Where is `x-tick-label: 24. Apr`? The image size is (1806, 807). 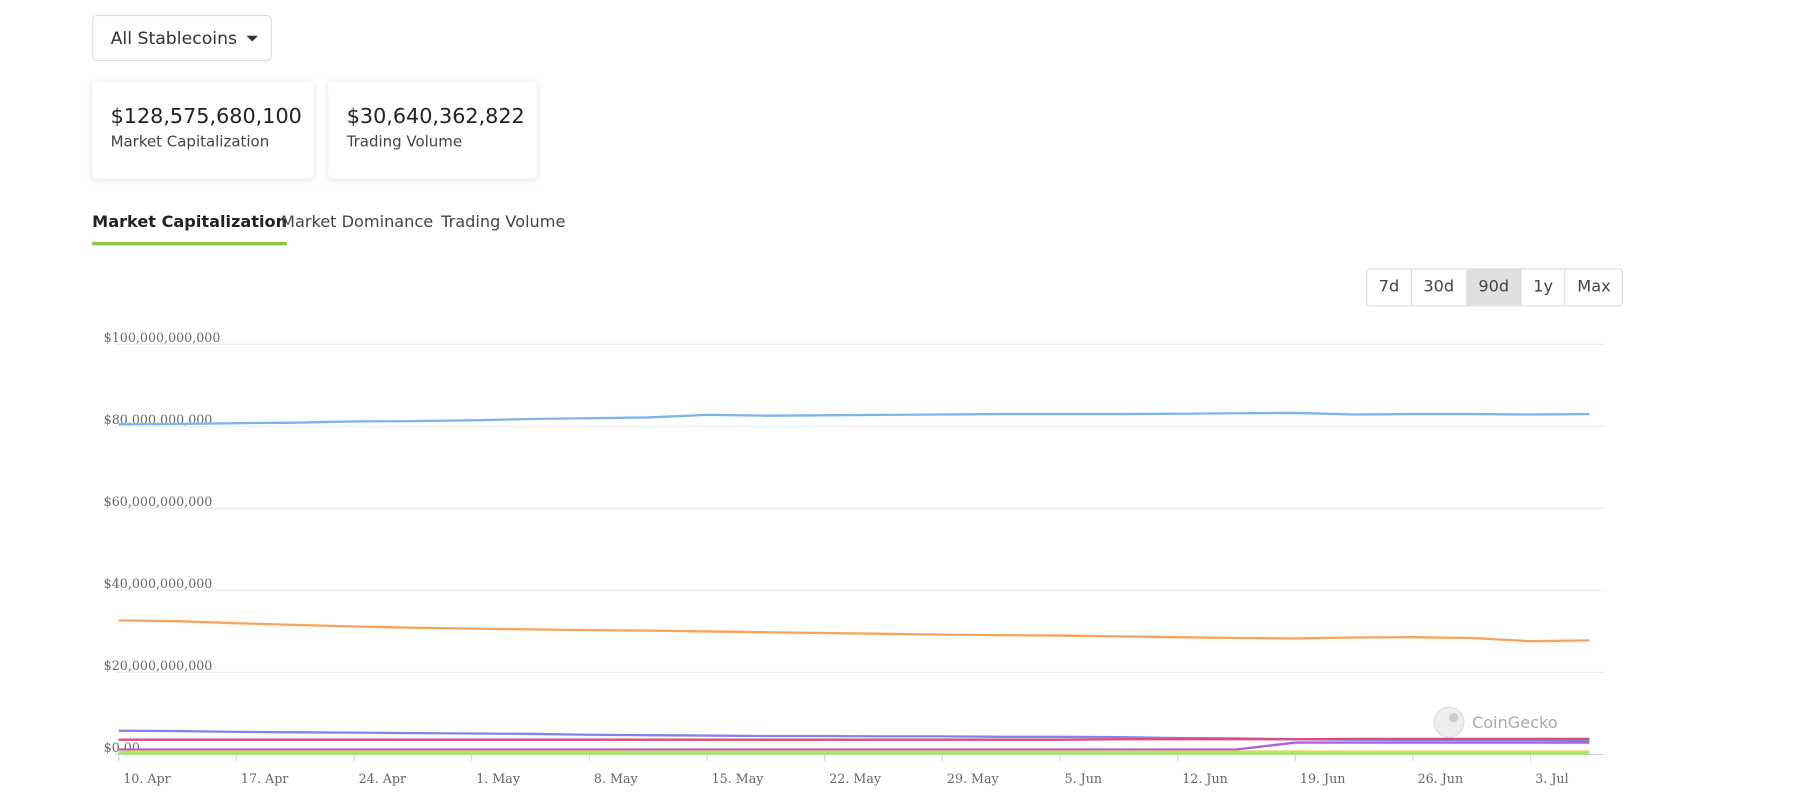
x-tick-label: 24. Apr is located at coordinates (383, 778).